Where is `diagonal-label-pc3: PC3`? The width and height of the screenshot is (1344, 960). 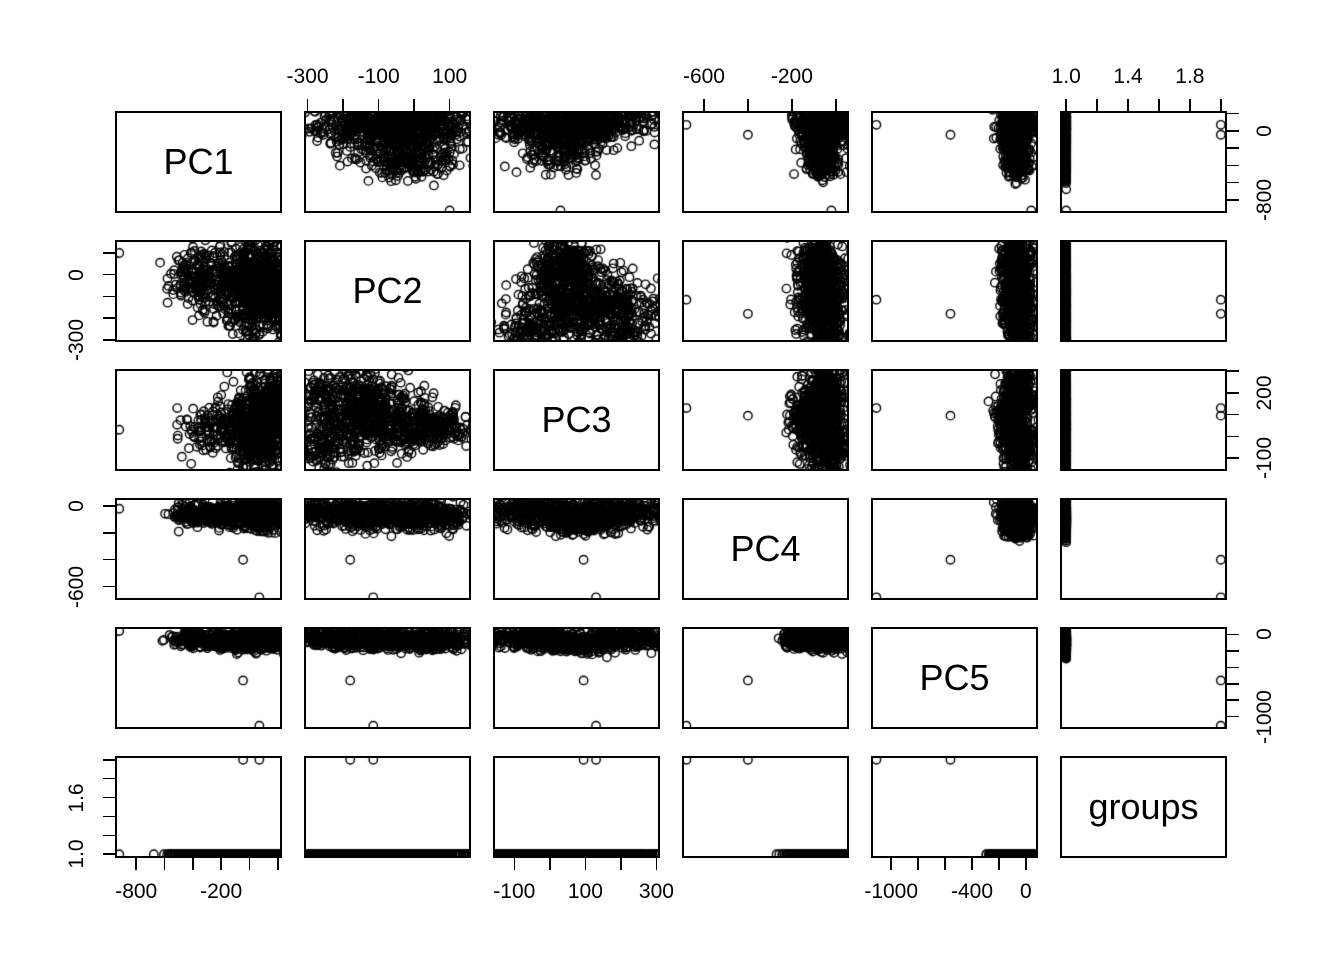 diagonal-label-pc3: PC3 is located at coordinates (576, 419).